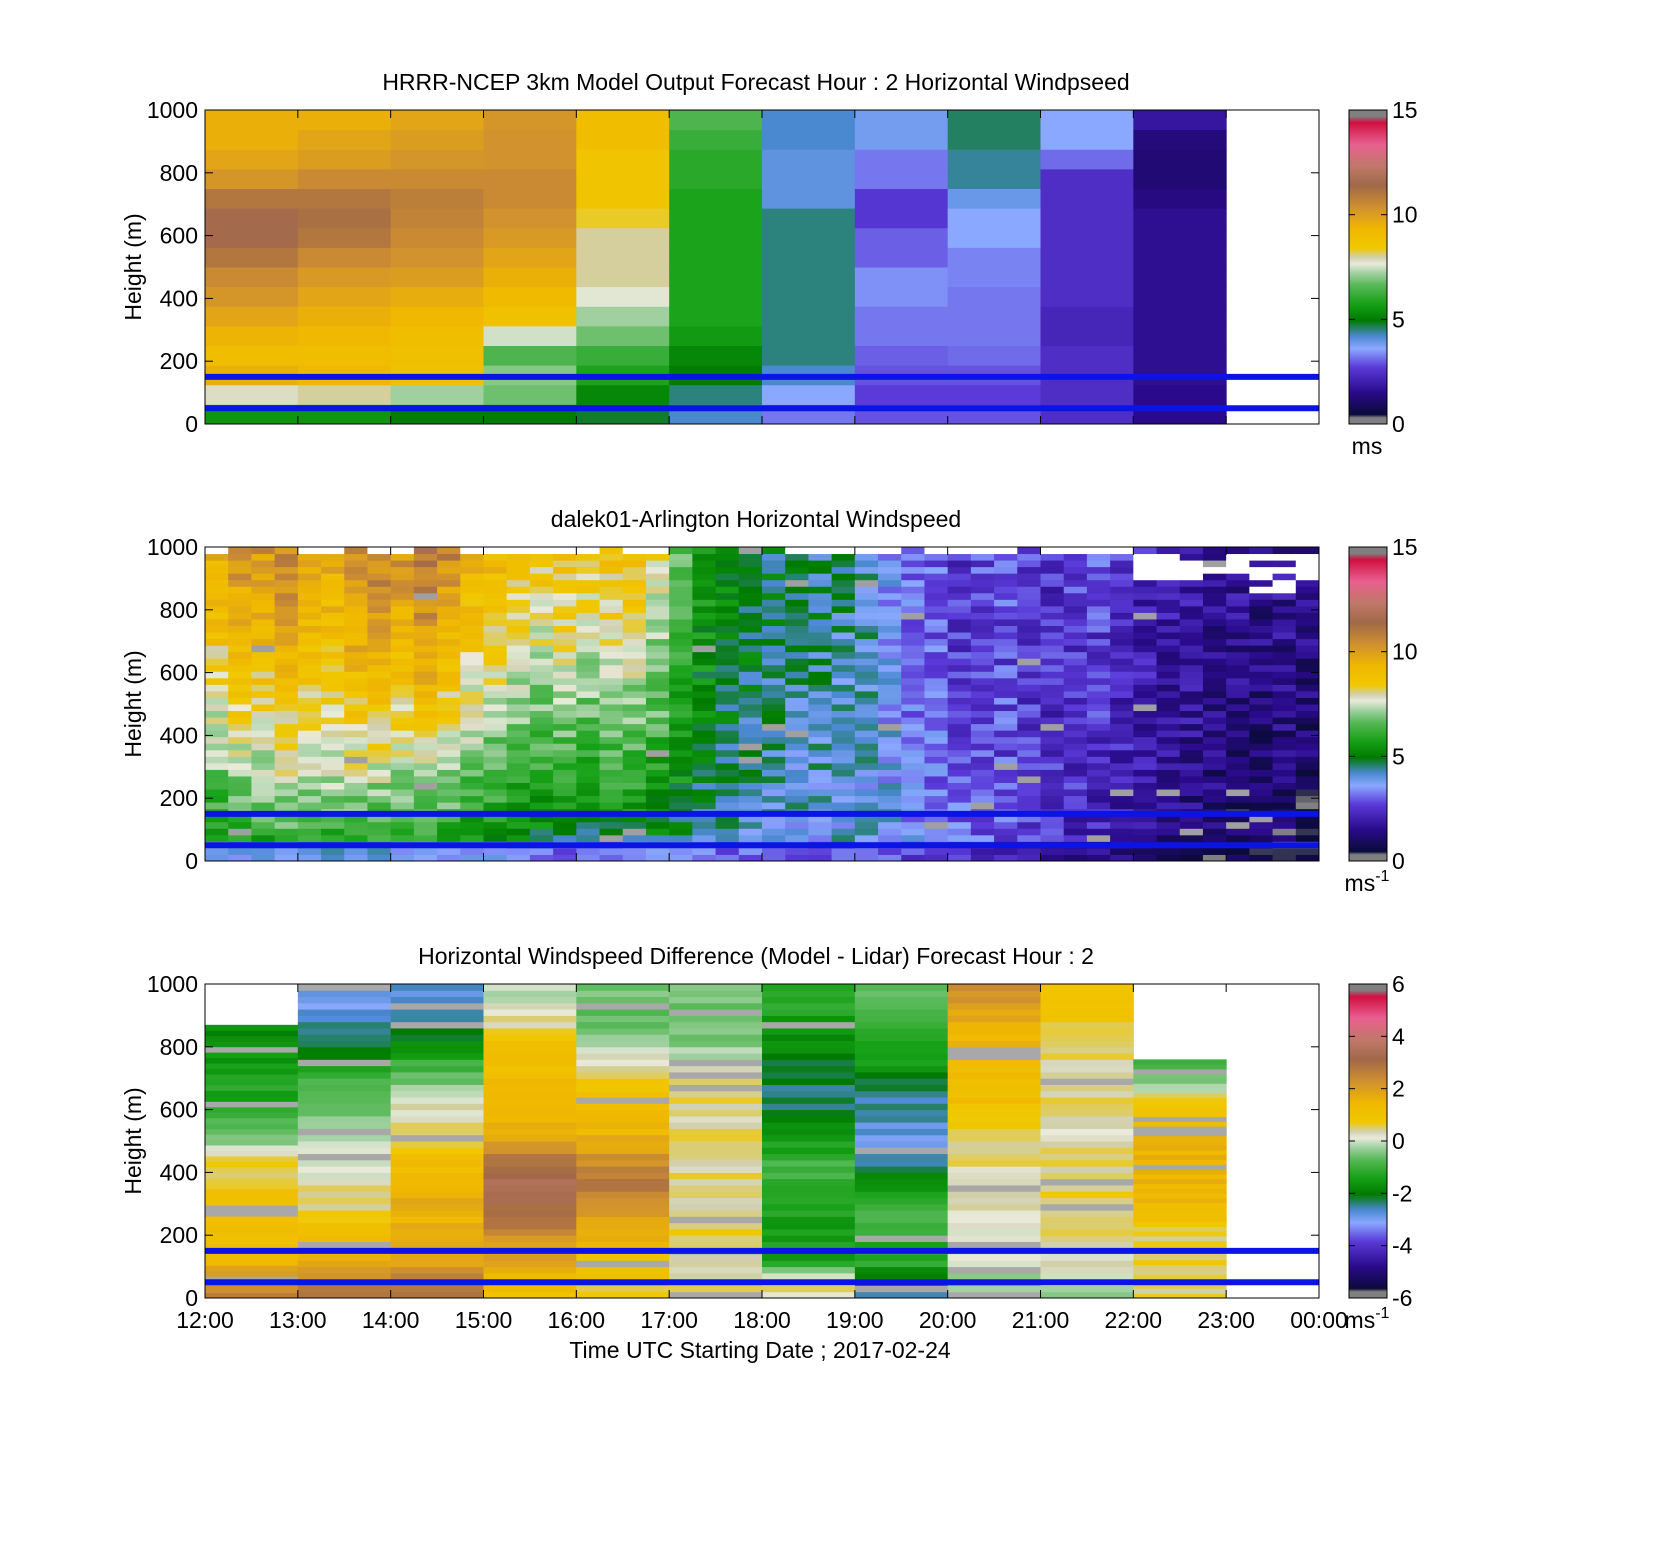 The height and width of the screenshot is (1561, 1680). Describe the element at coordinates (179, 798) in the screenshot. I see `y-tick-label: 200` at that location.